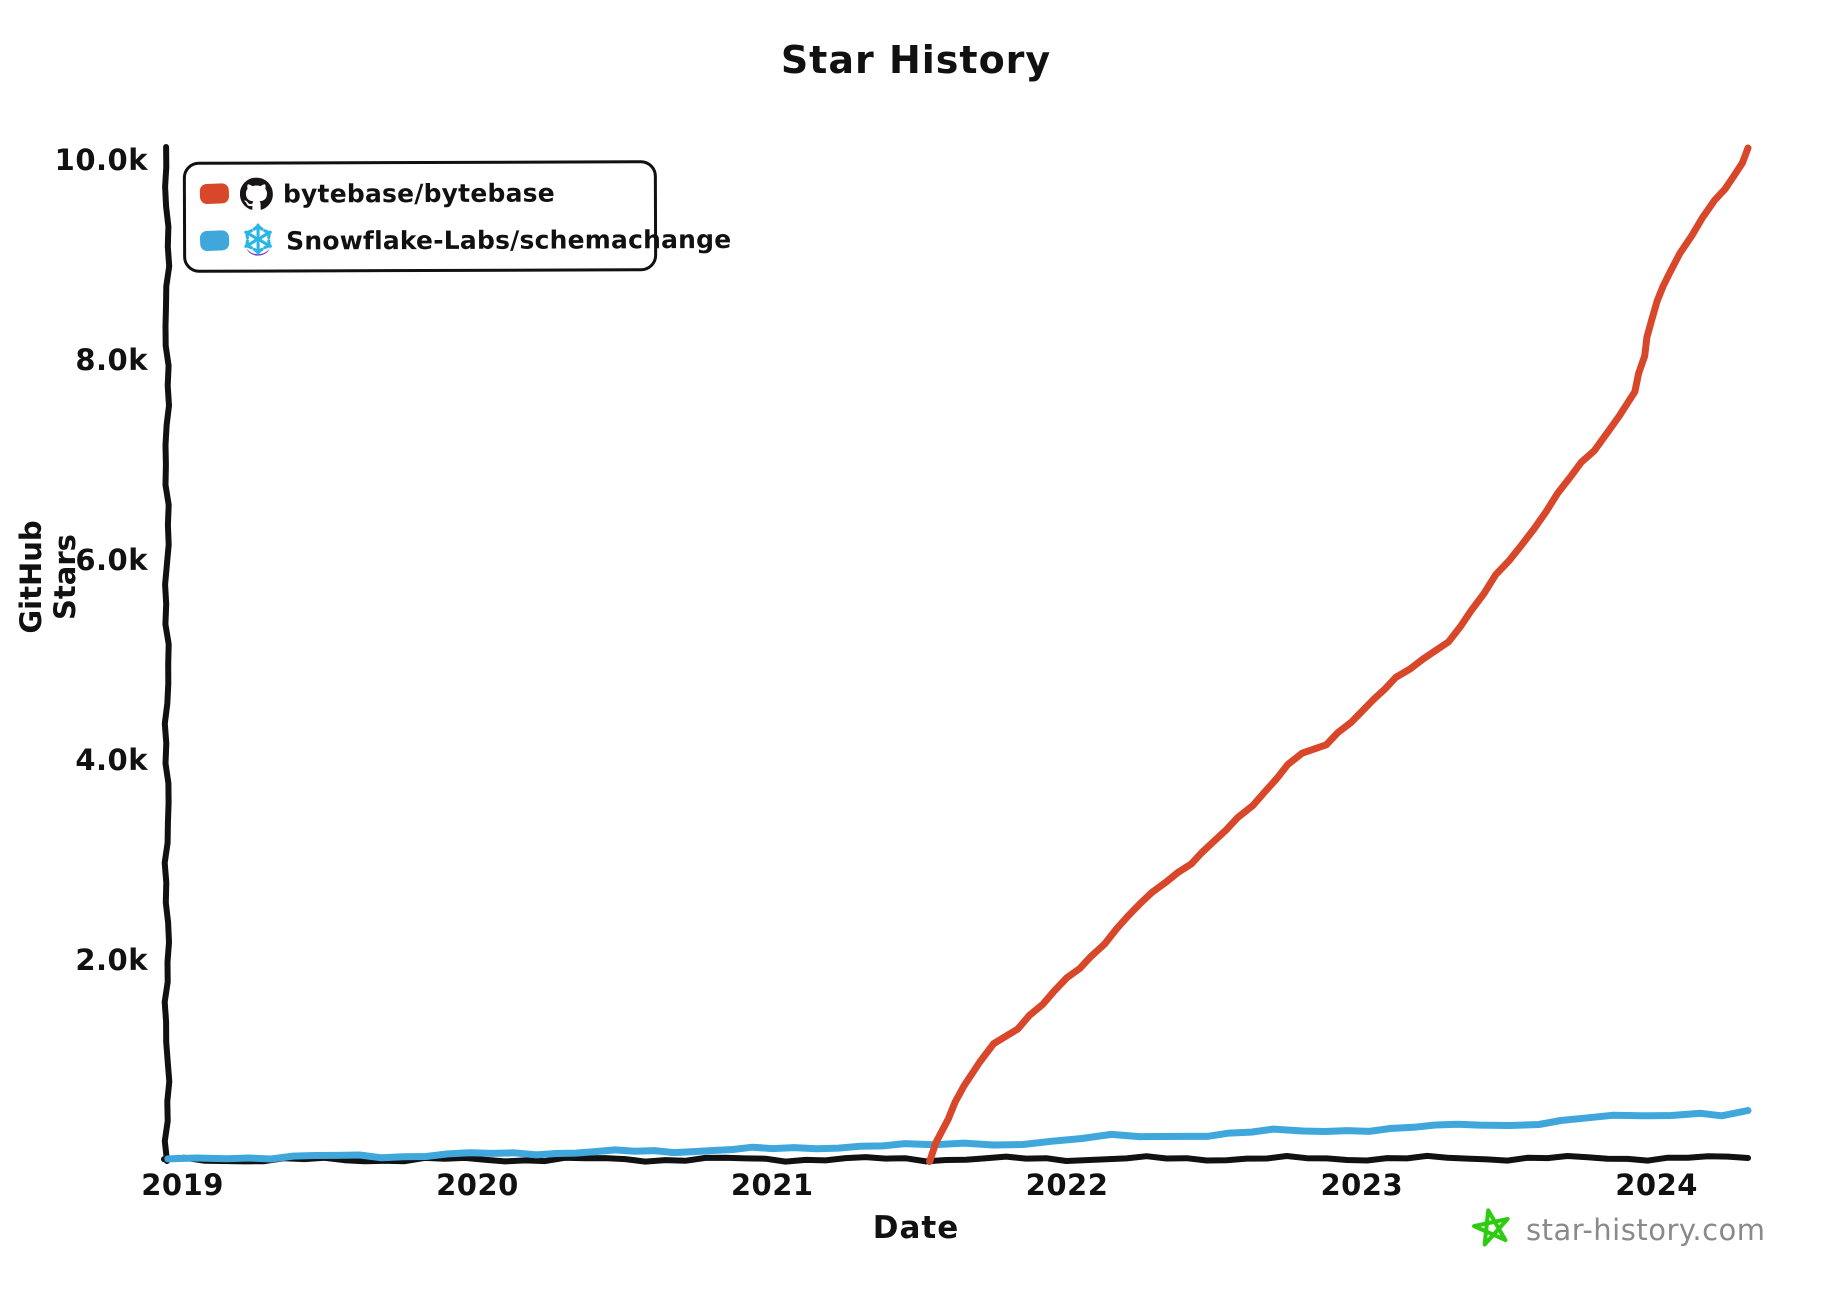 This screenshot has height=1308, width=1832. Describe the element at coordinates (1656, 1185) in the screenshot. I see `x-tick-2024: 2024` at that location.